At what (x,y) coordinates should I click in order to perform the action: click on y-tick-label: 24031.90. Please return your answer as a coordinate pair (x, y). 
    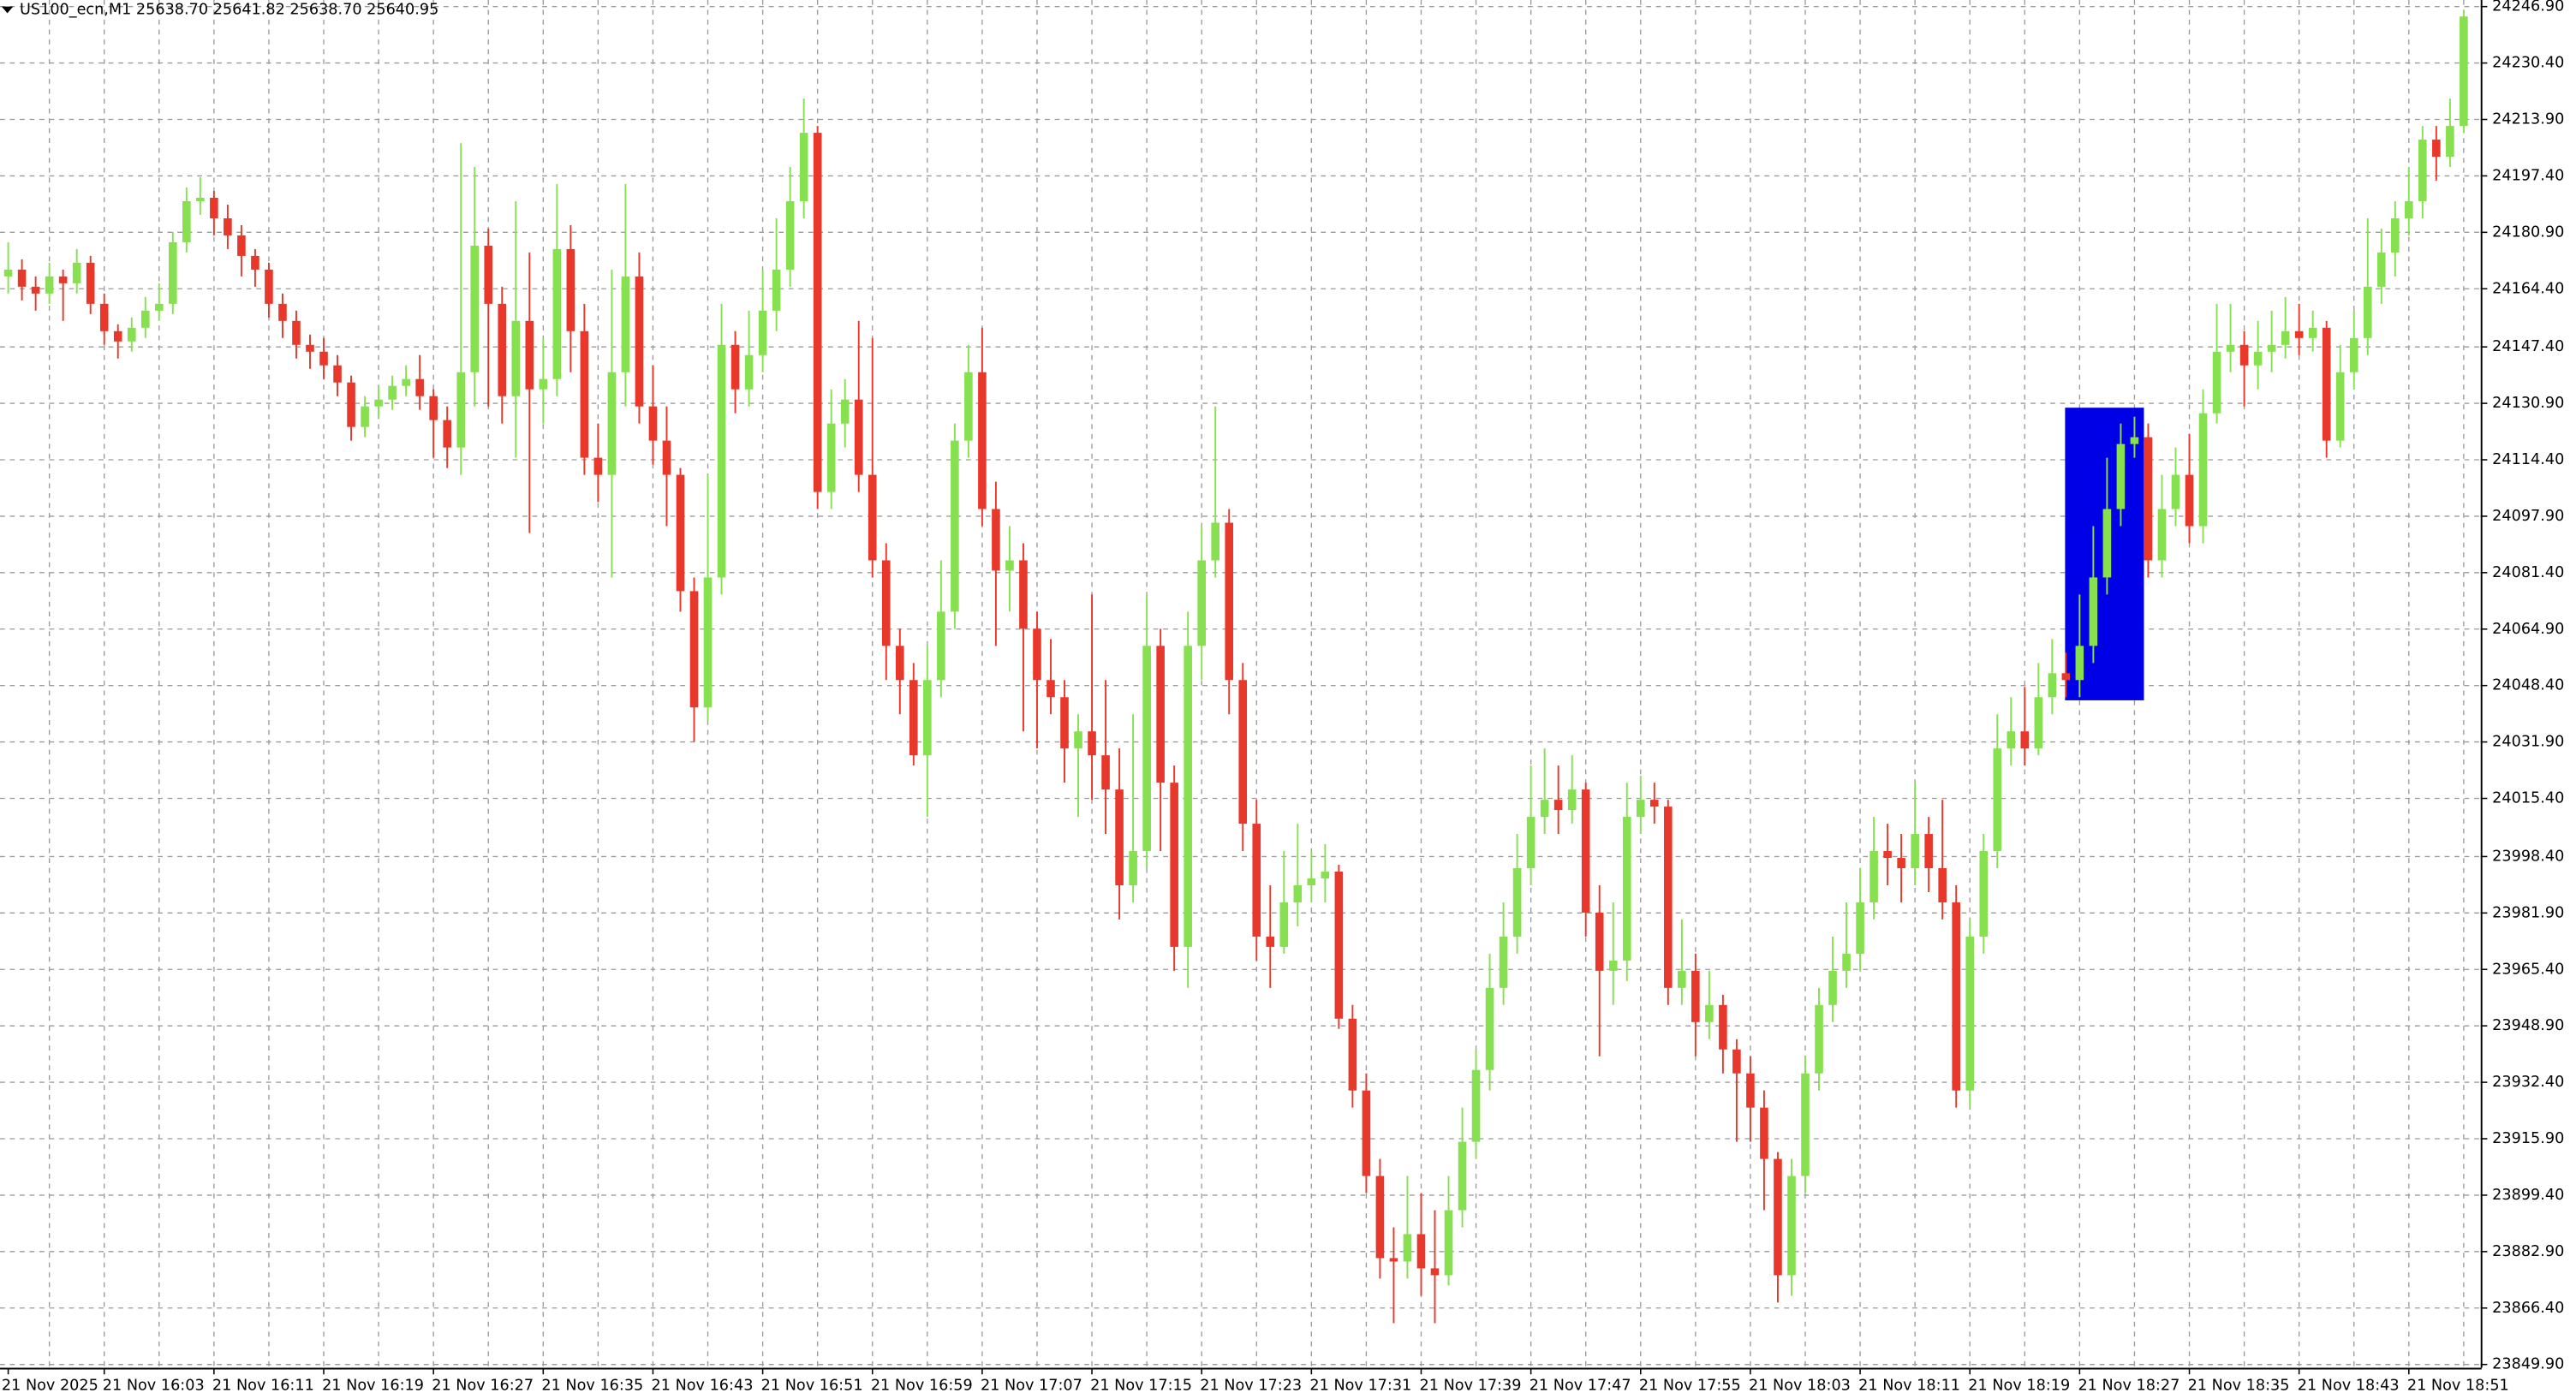
    Looking at the image, I should click on (2528, 742).